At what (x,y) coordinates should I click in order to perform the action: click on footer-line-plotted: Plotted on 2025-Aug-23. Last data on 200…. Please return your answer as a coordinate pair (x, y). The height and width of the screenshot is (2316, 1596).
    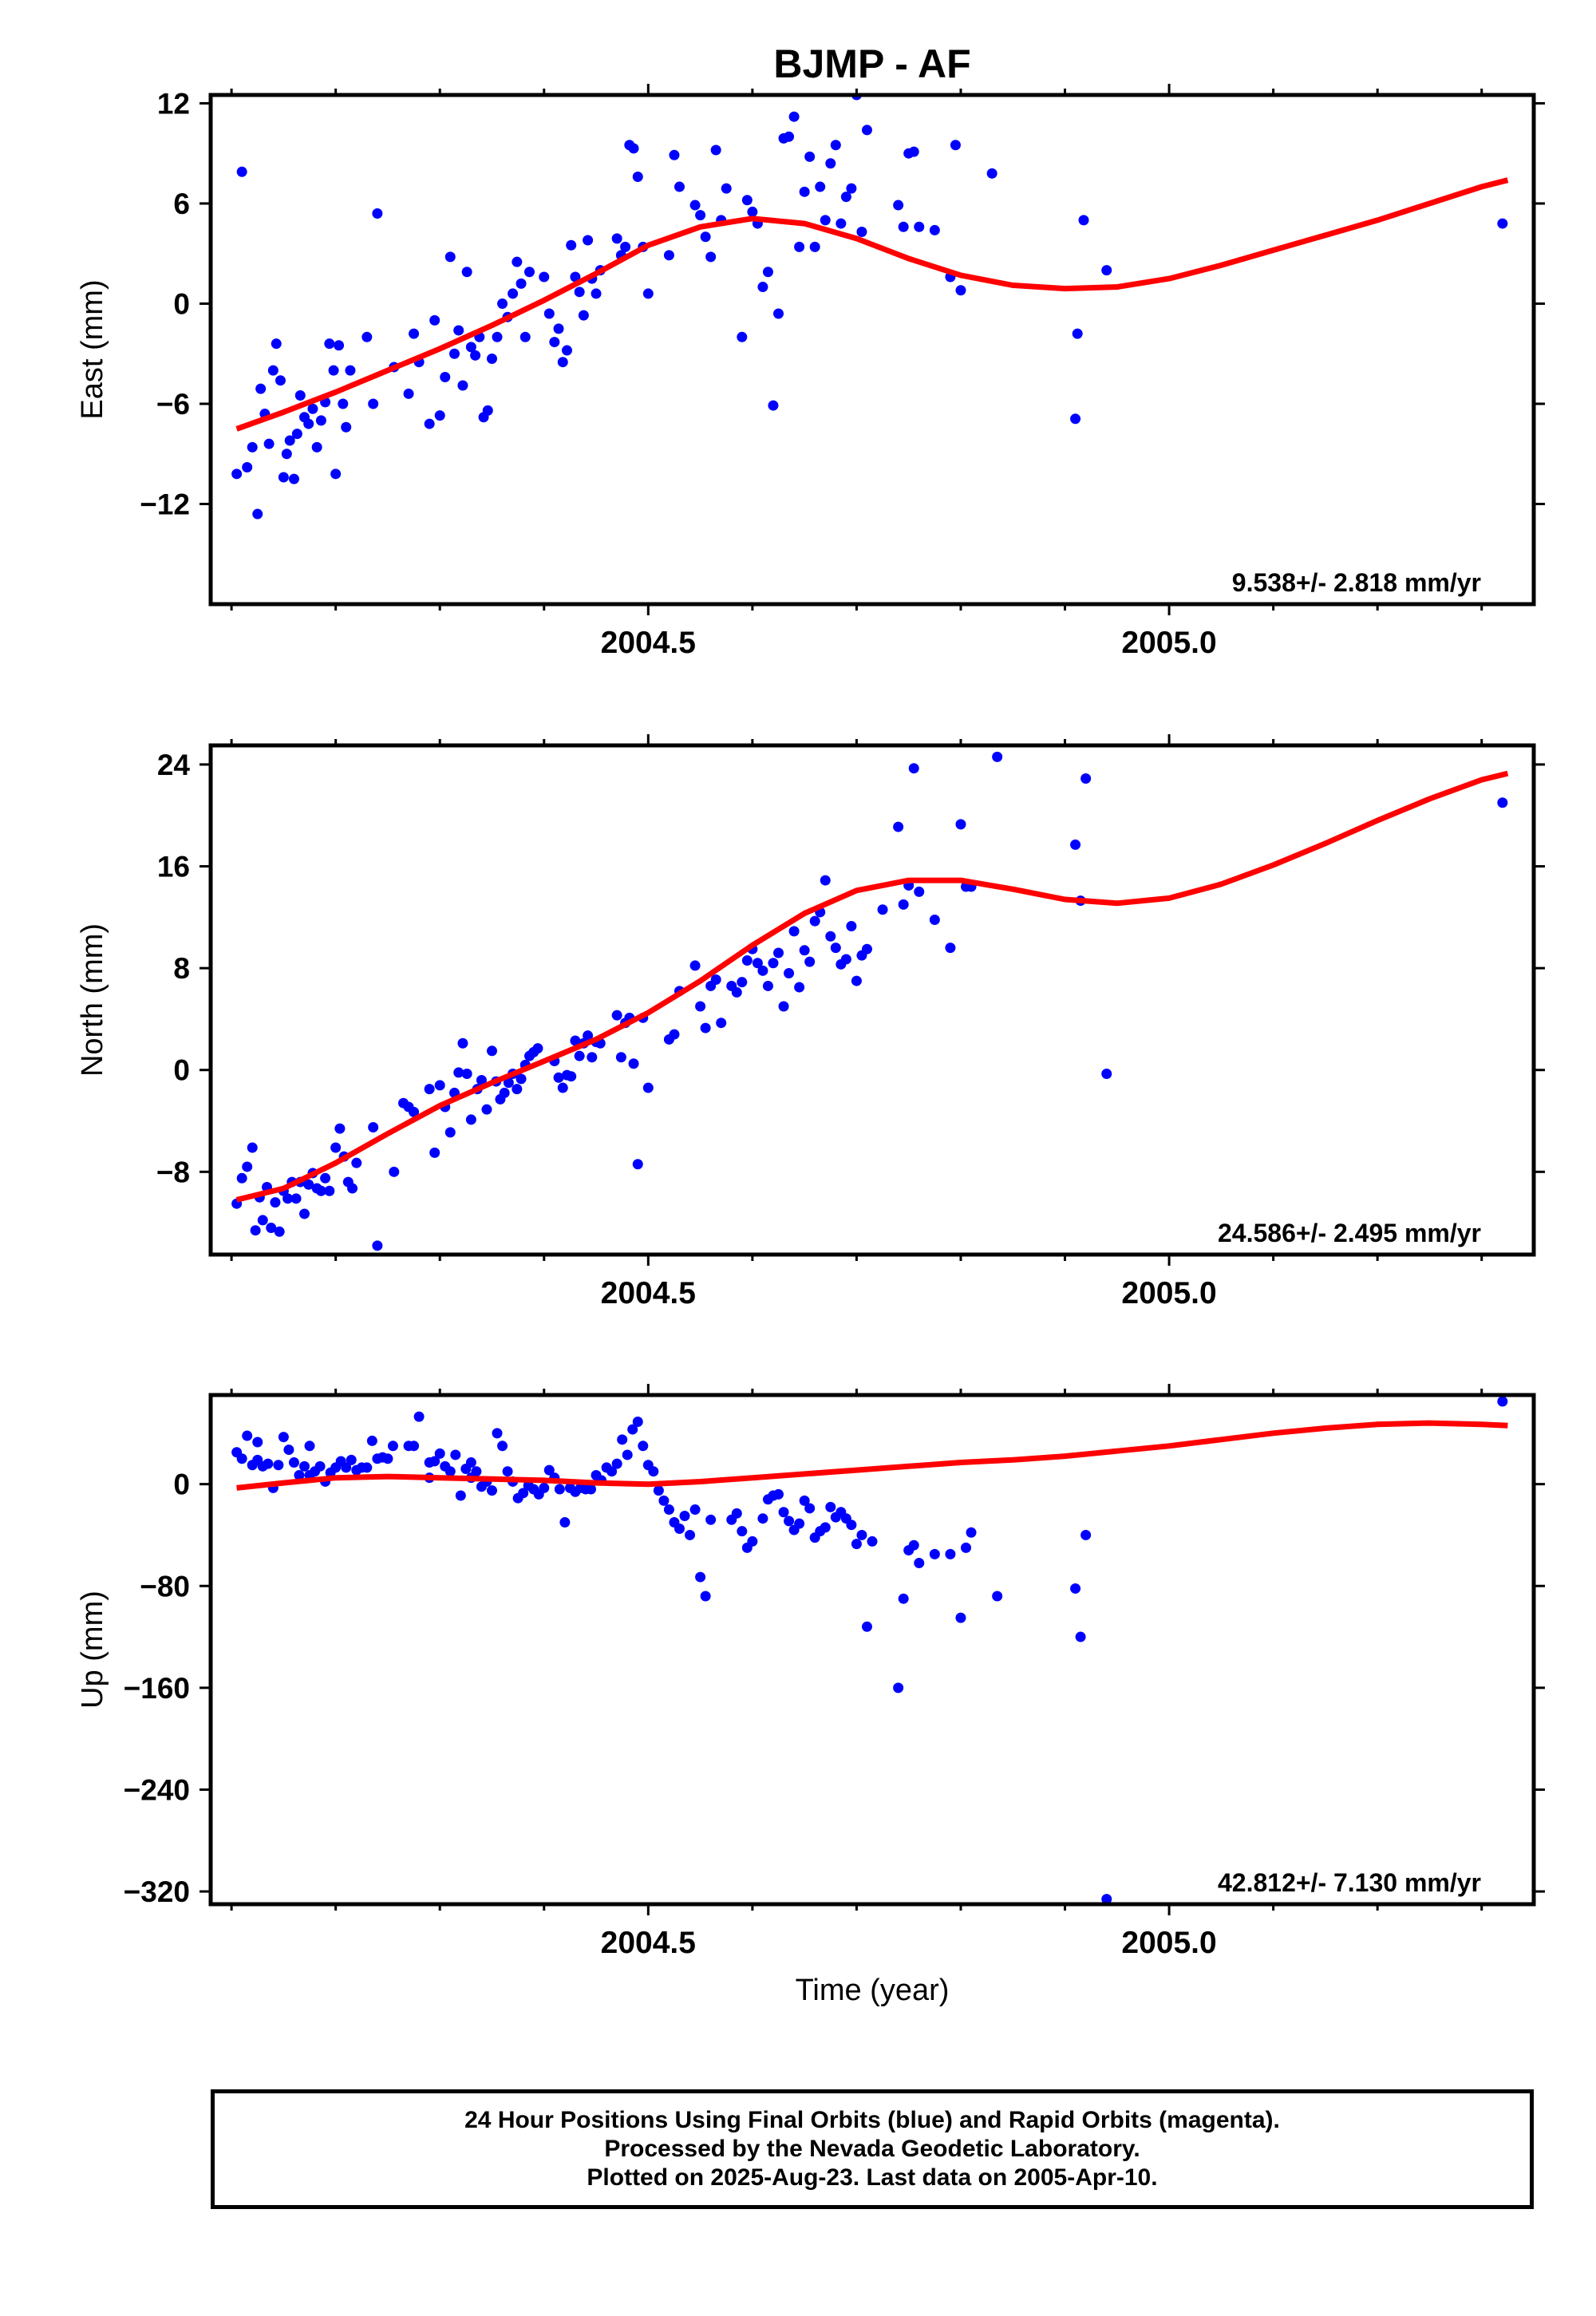
    Looking at the image, I should click on (873, 2177).